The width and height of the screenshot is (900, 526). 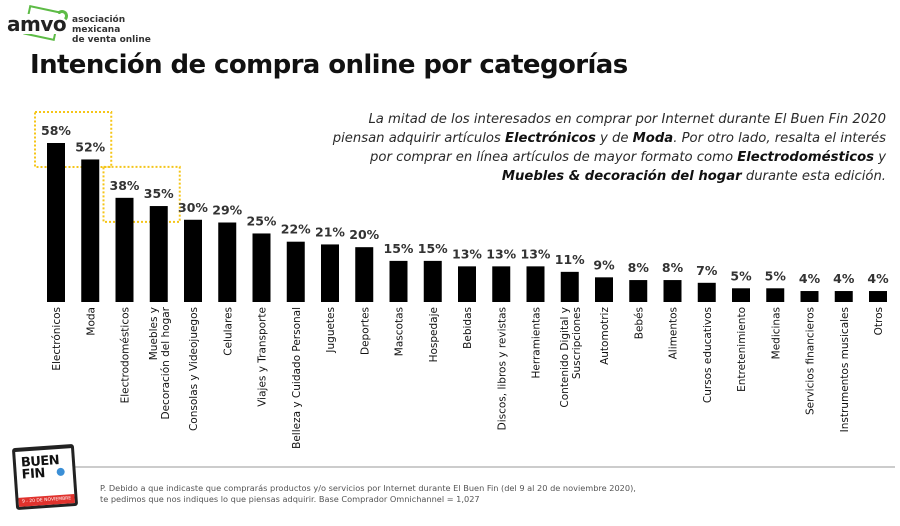 I want to click on insight-bold-electrodomesticos: Electrodomésticos, so click(x=805, y=157).